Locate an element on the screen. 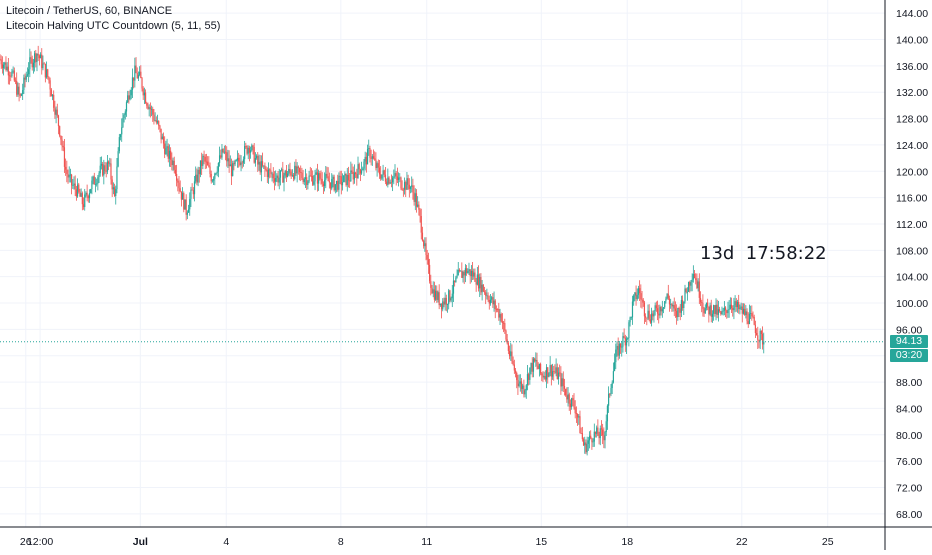 The height and width of the screenshot is (555, 932). y-tick-label: 112.00 is located at coordinates (911, 225).